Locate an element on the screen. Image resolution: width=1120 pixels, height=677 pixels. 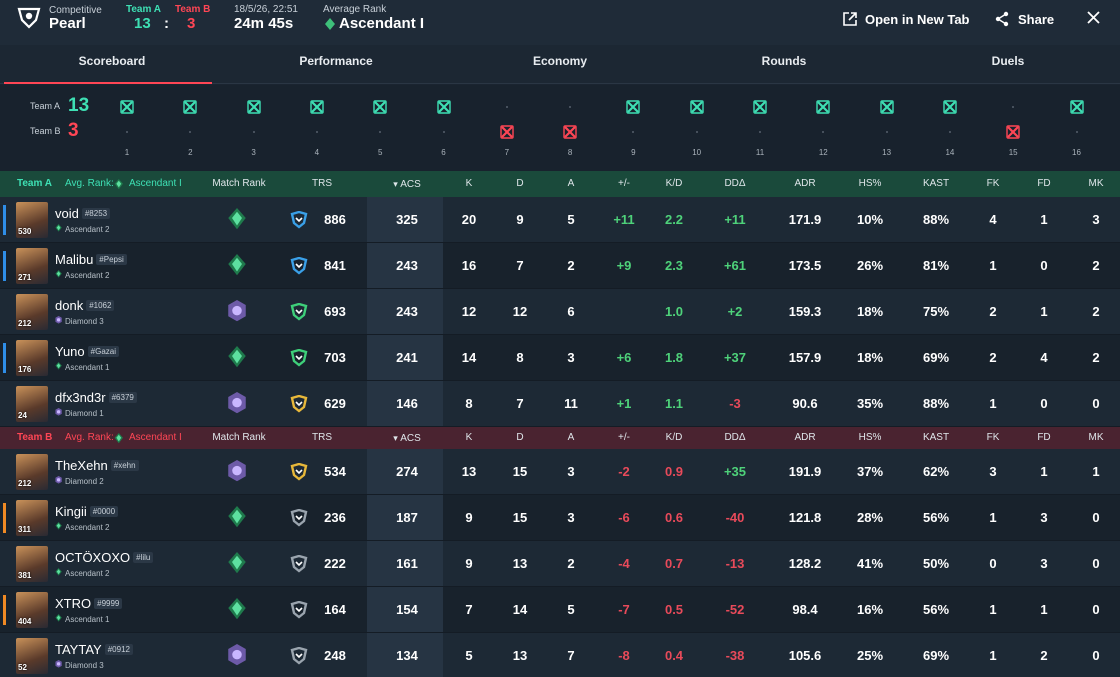
avg-rank: Ascendant I is located at coordinates (155, 183).